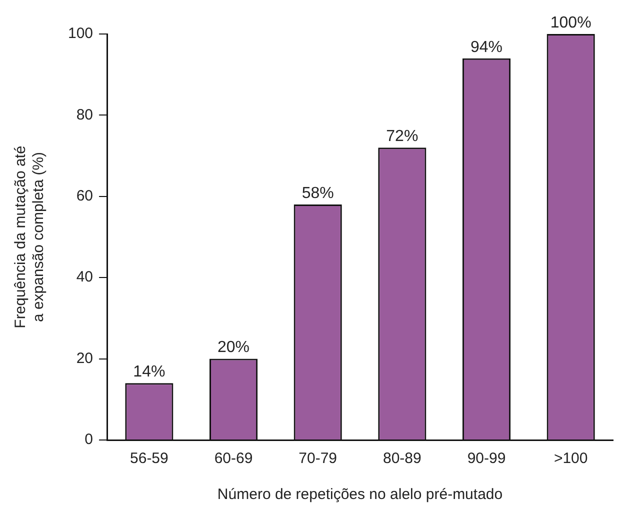 This screenshot has width=627, height=516. I want to click on x-axis-title: Número de repetições no alelo pré-mutado, so click(360, 495).